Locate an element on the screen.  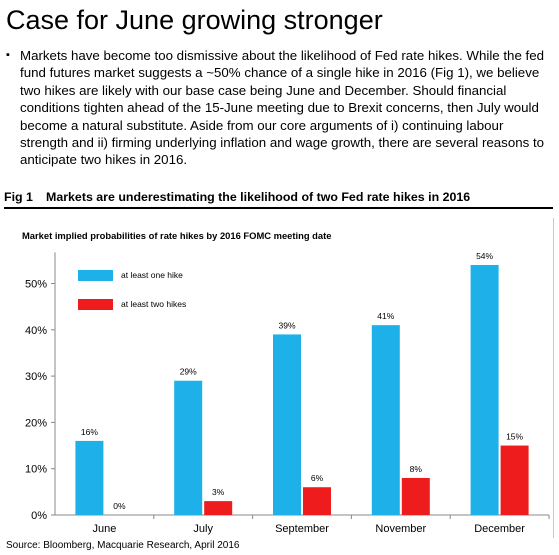
legend-label: at least two hikes is located at coordinates (153, 304).